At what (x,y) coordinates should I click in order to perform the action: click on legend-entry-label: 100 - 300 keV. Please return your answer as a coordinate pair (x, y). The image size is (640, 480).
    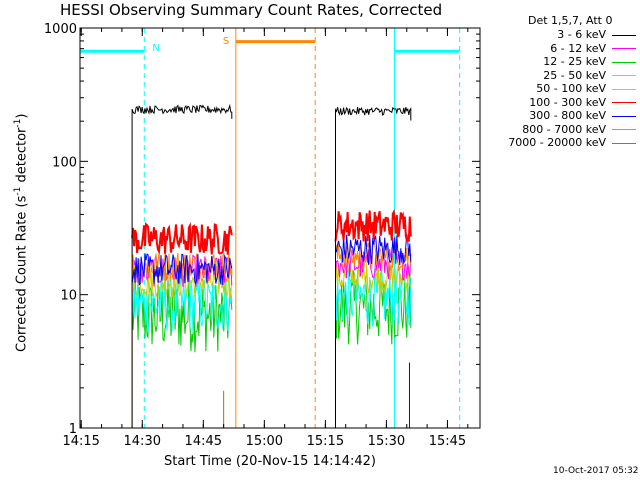
    Looking at the image, I should click on (567, 102).